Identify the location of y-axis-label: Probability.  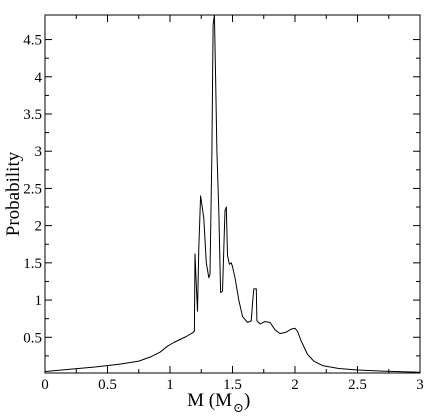
(13, 193).